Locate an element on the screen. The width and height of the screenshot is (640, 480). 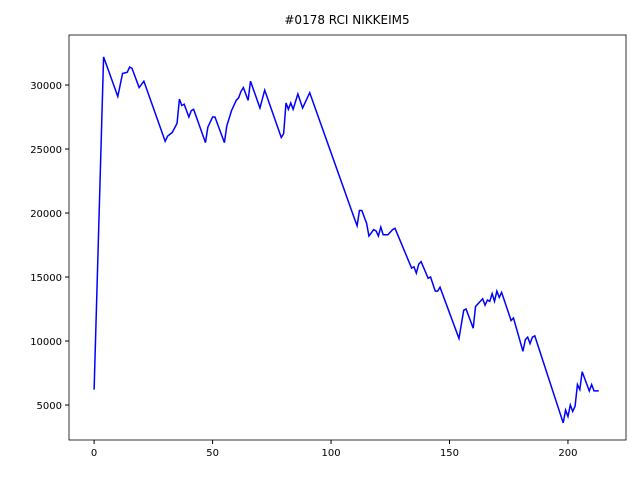
x-tick-label: 150 is located at coordinates (449, 453).